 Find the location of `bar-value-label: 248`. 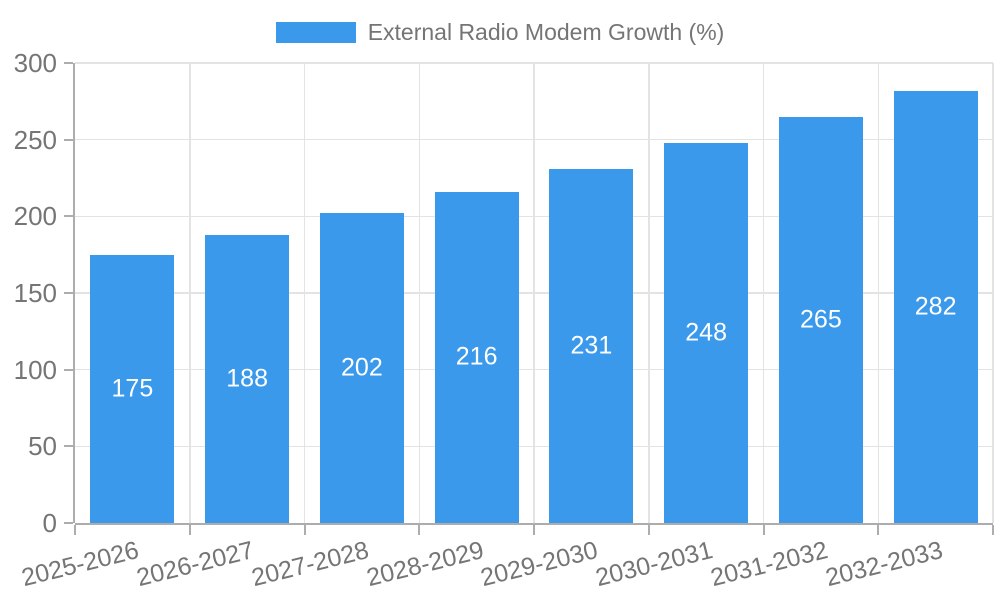

bar-value-label: 248 is located at coordinates (706, 332).